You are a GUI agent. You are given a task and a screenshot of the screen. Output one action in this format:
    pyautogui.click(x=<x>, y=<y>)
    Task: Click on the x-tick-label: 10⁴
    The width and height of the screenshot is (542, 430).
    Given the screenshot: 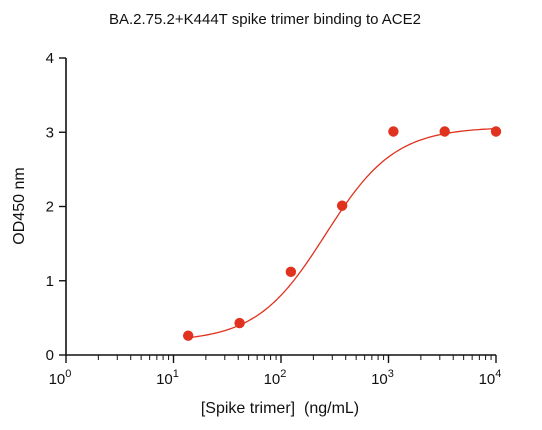 What is the action you would take?
    pyautogui.click(x=490, y=378)
    